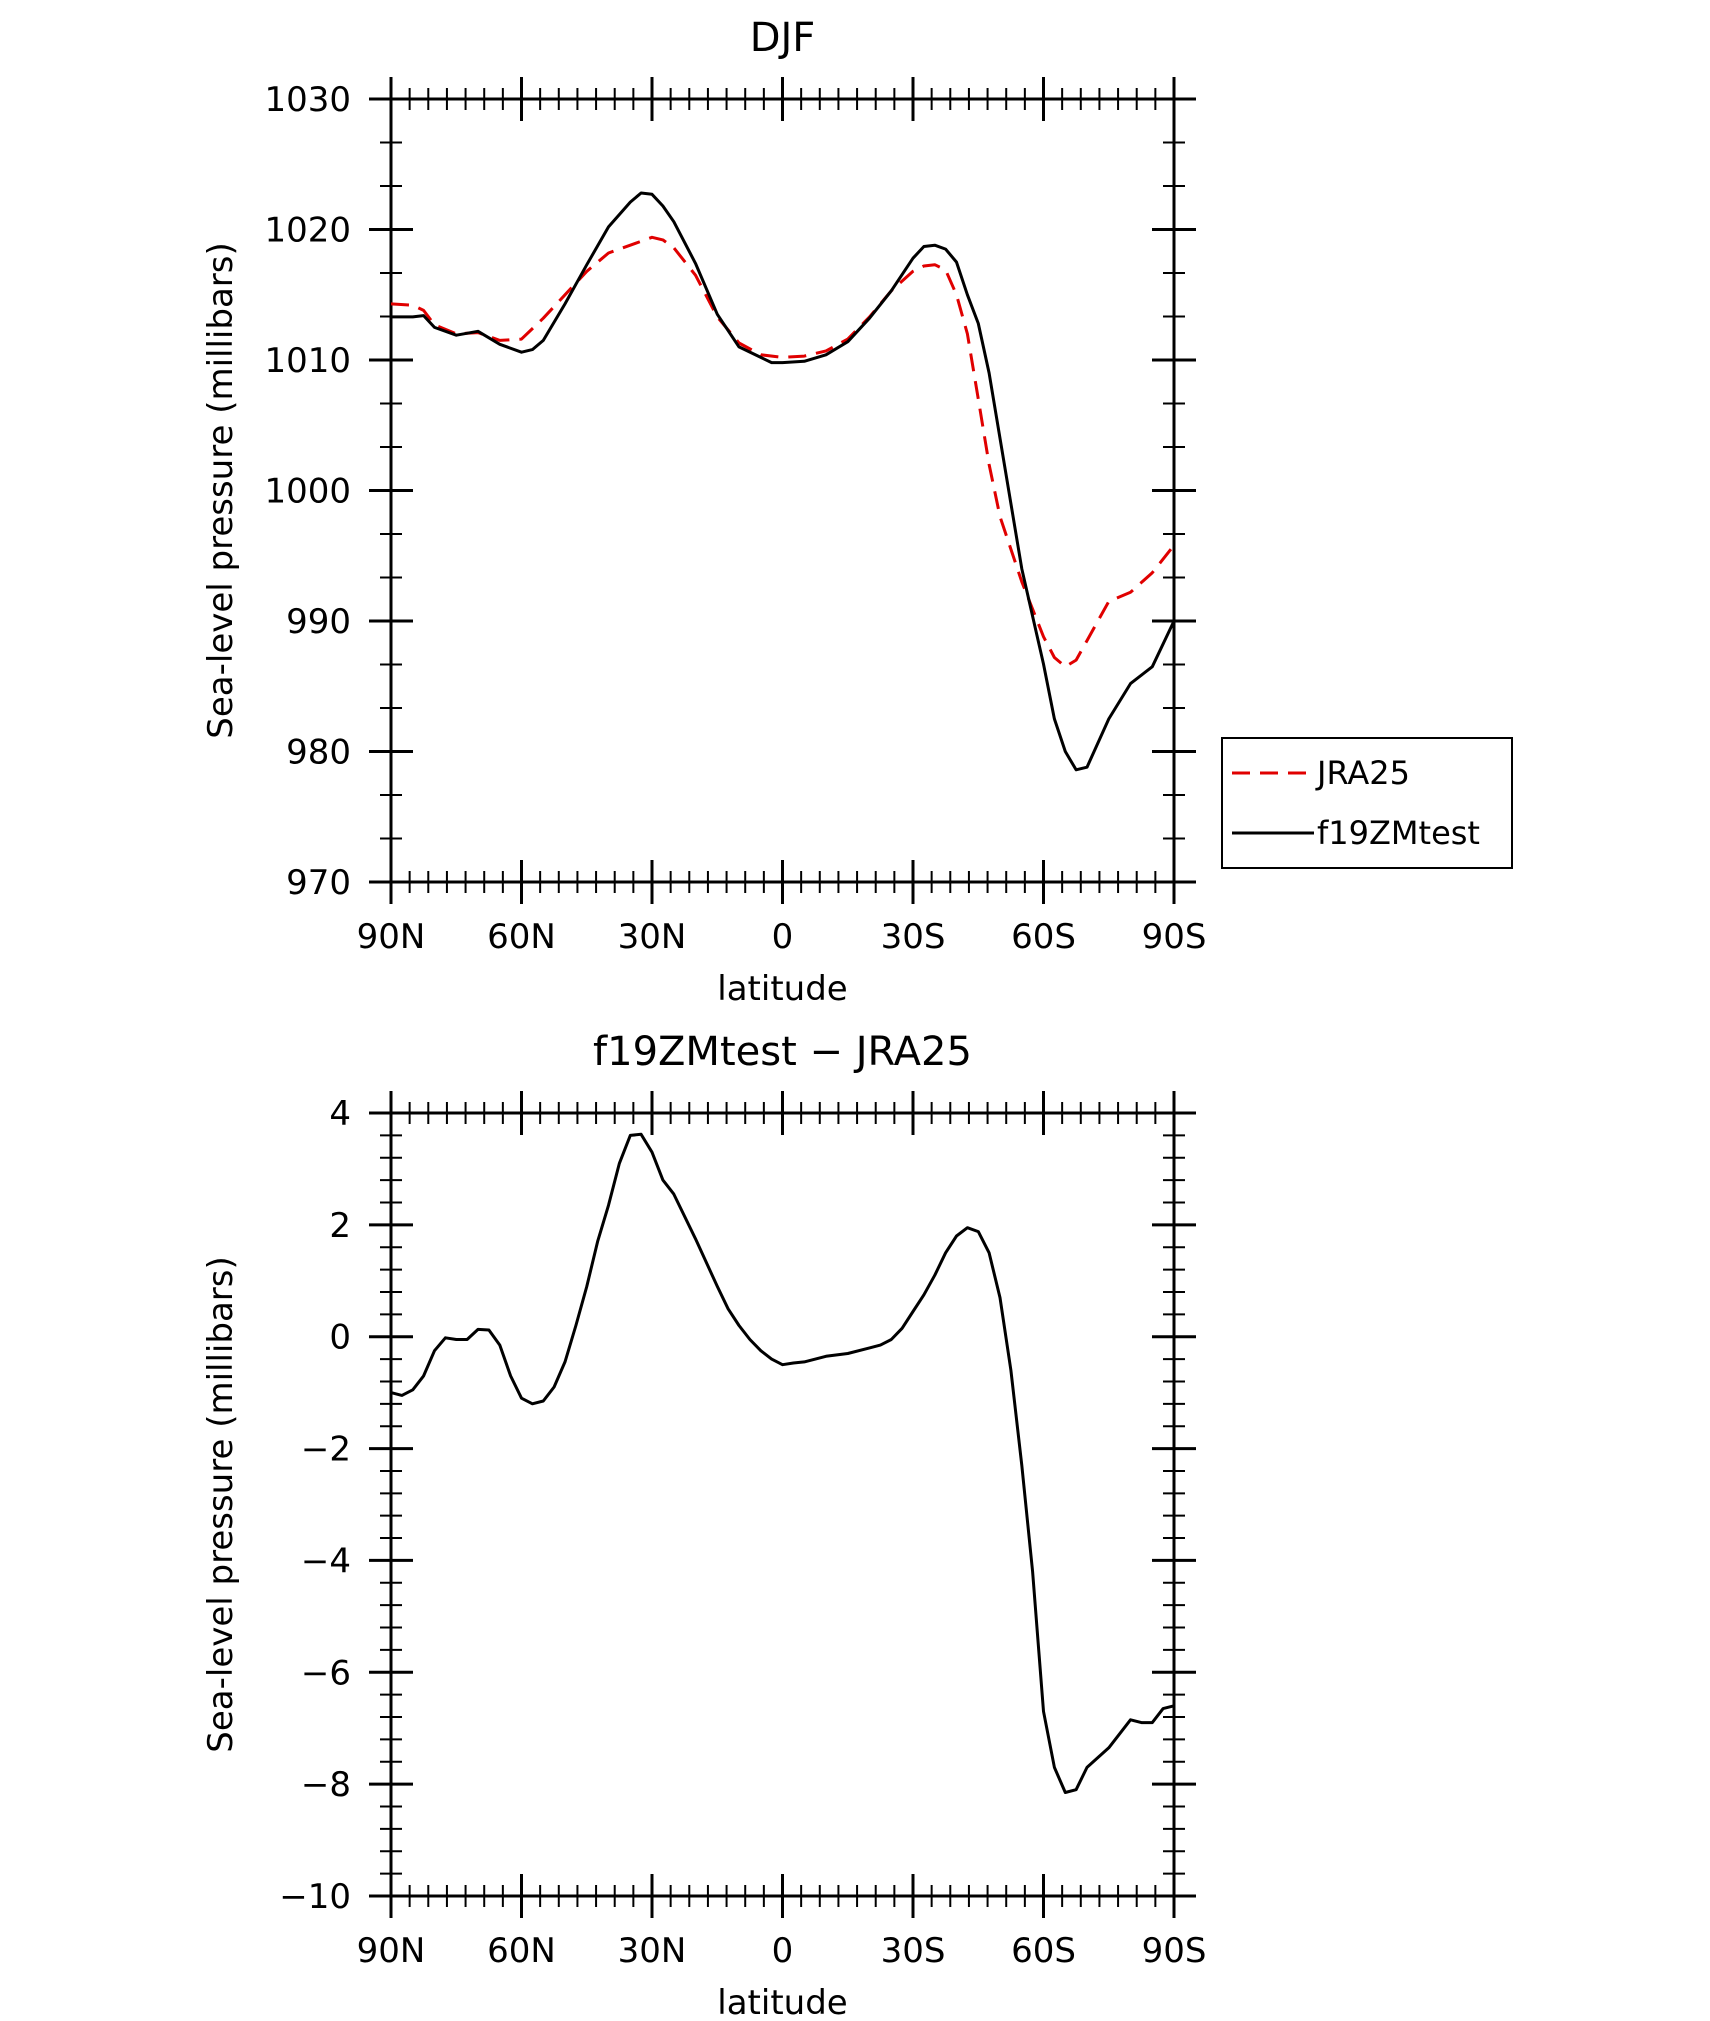  What do you see at coordinates (340, 1226) in the screenshot?
I see `y-tick-label: 2` at bounding box center [340, 1226].